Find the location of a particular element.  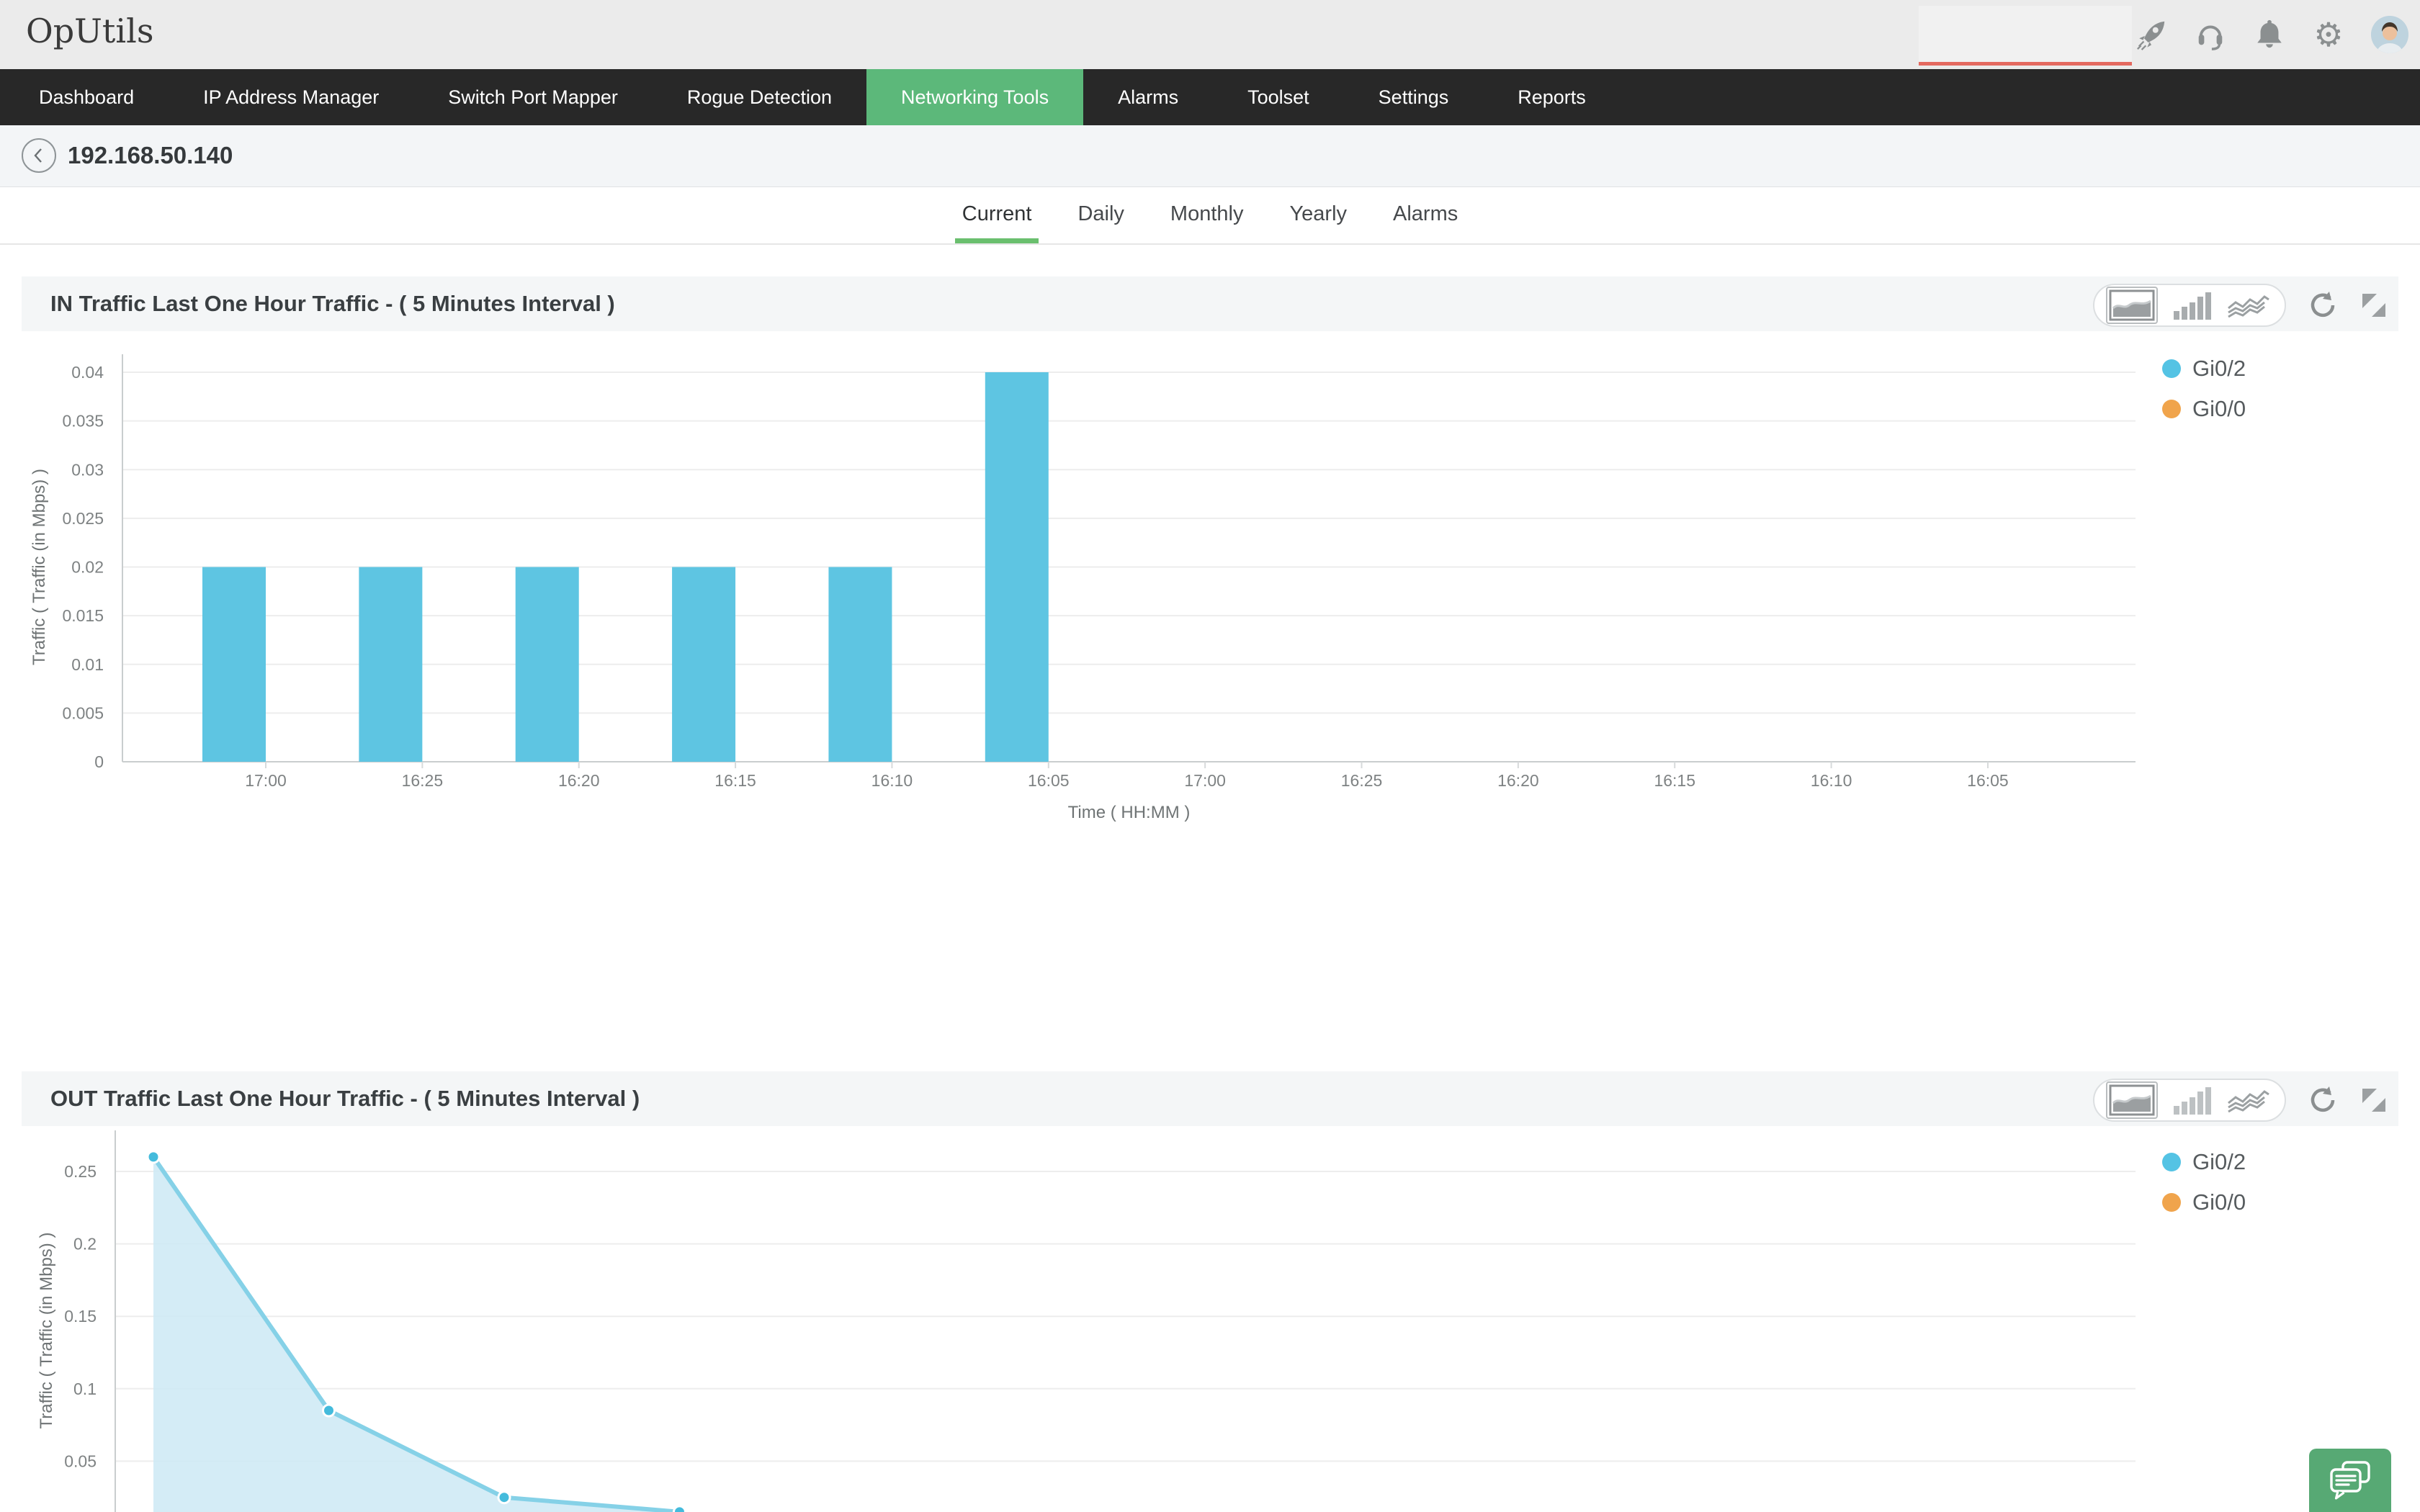

svg-text: 0.03 is located at coordinates (87, 469).